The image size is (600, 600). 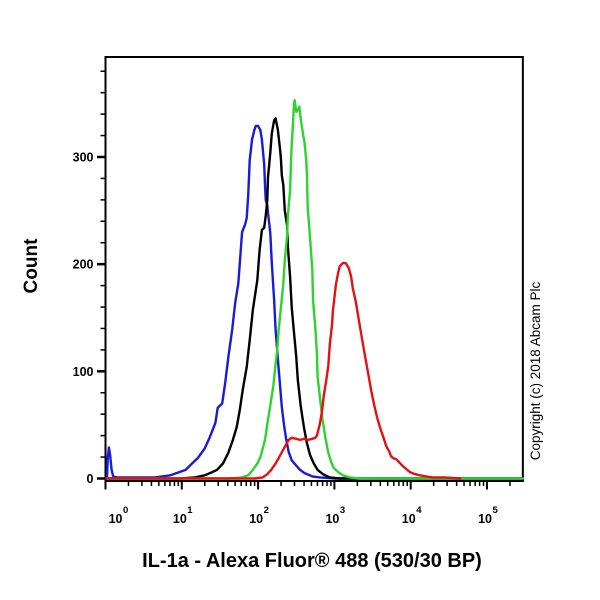 I want to click on x-axis-tick-exponent: 0, so click(x=125, y=510).